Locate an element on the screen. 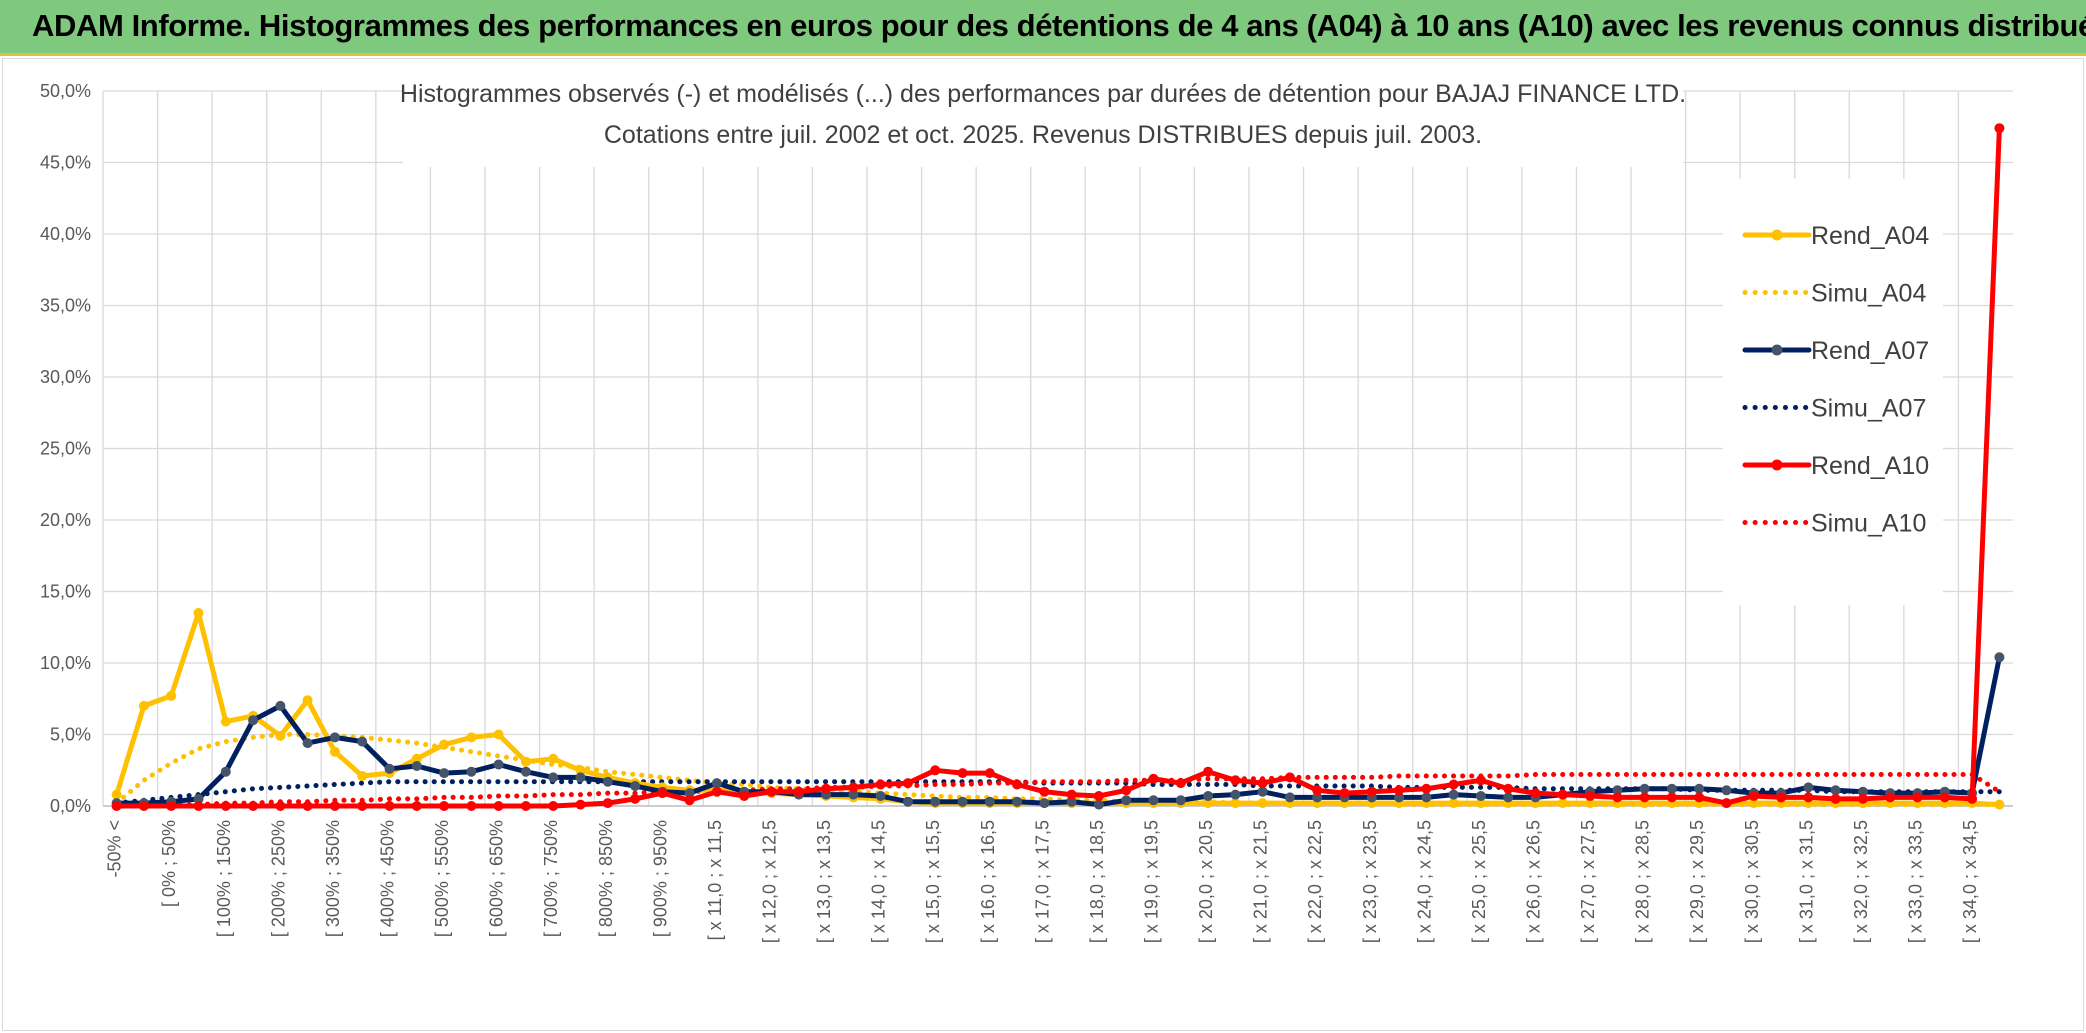 This screenshot has width=2086, height=1033. y-tick-label: 50,0% is located at coordinates (65, 91).